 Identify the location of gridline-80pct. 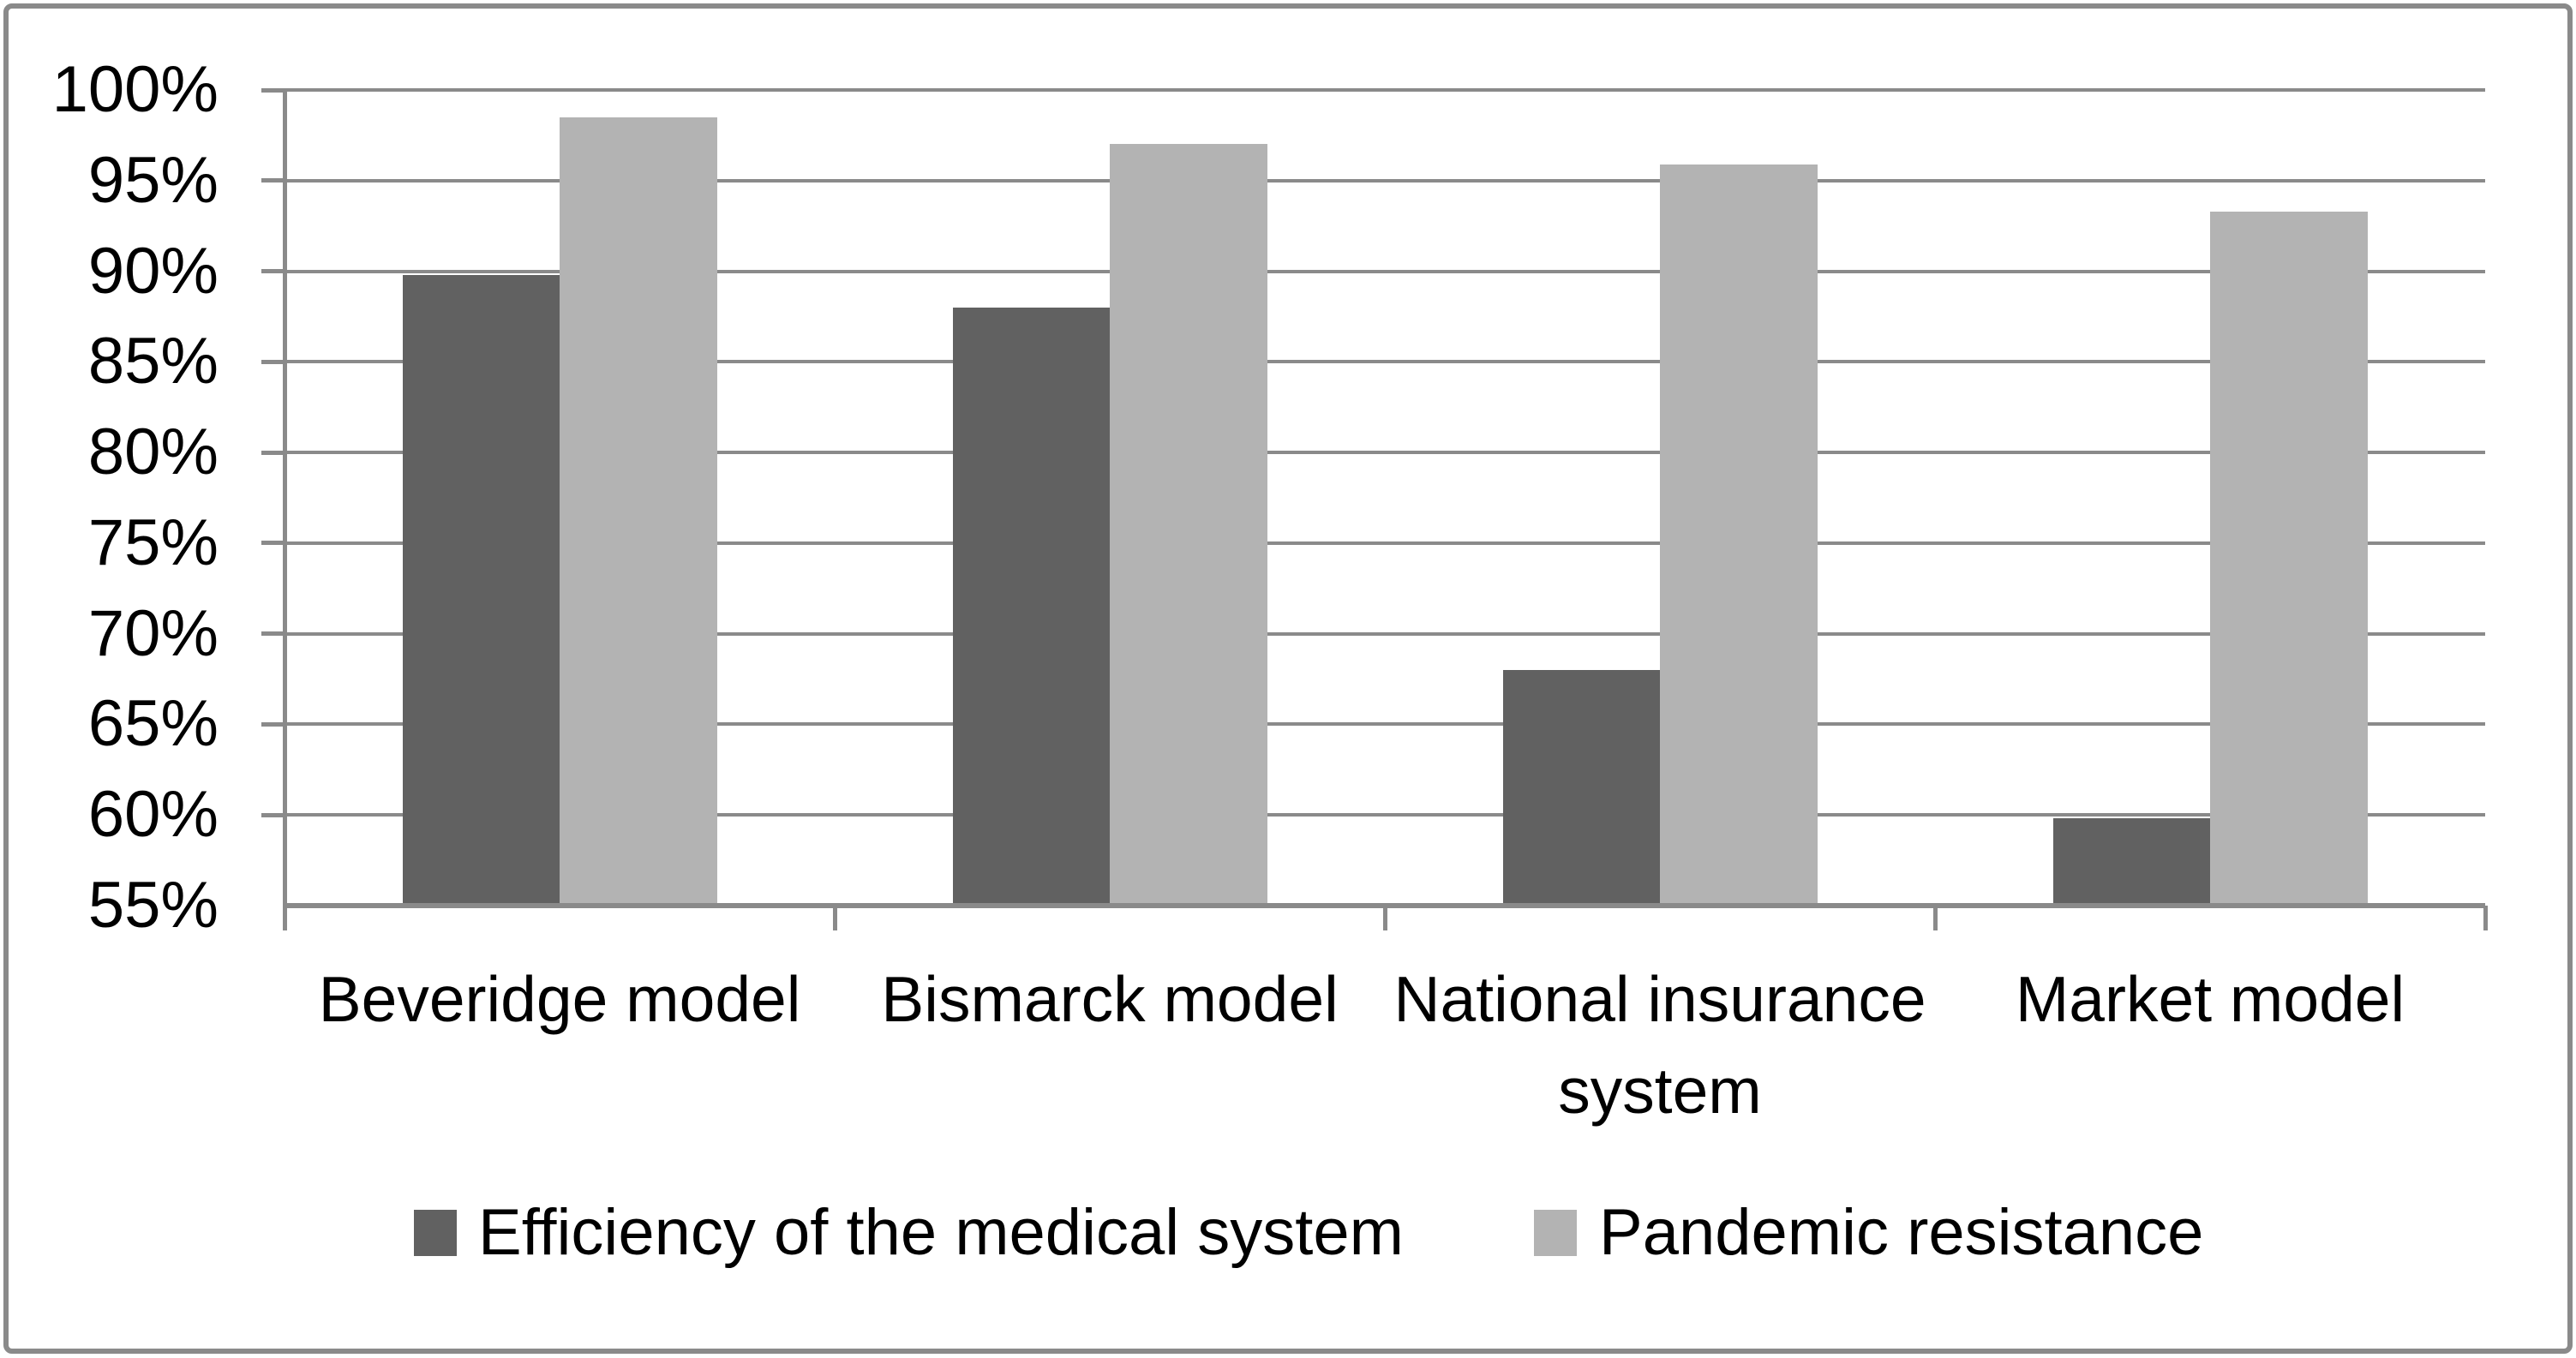
(1385, 453).